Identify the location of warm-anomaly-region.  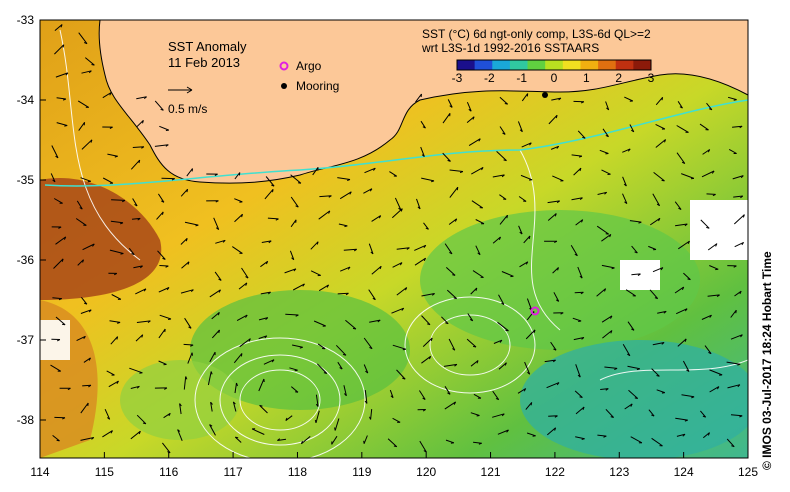
(101, 239).